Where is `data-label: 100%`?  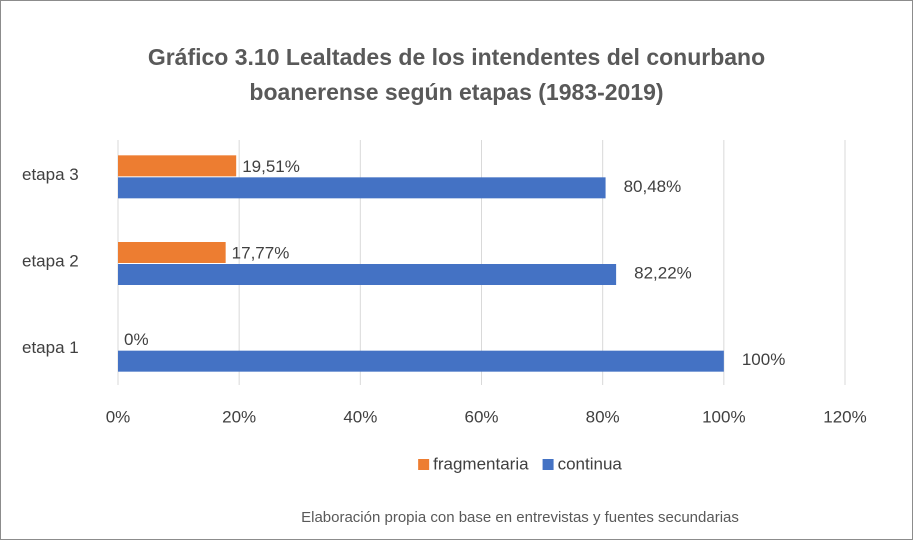 data-label: 100% is located at coordinates (763, 359).